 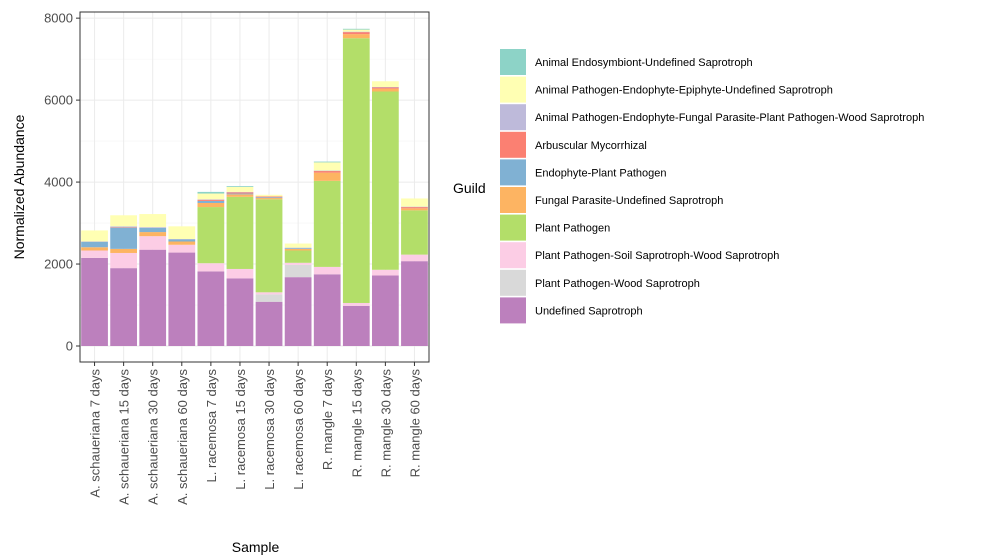 What do you see at coordinates (58, 18) in the screenshot?
I see `y-tick-label: 8000` at bounding box center [58, 18].